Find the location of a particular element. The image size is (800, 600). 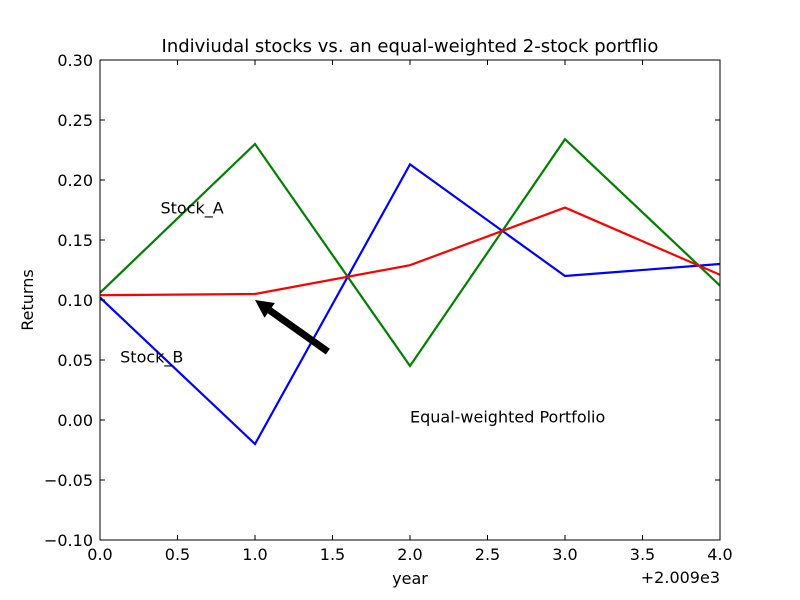

y-axis-label: Returns is located at coordinates (27, 299).